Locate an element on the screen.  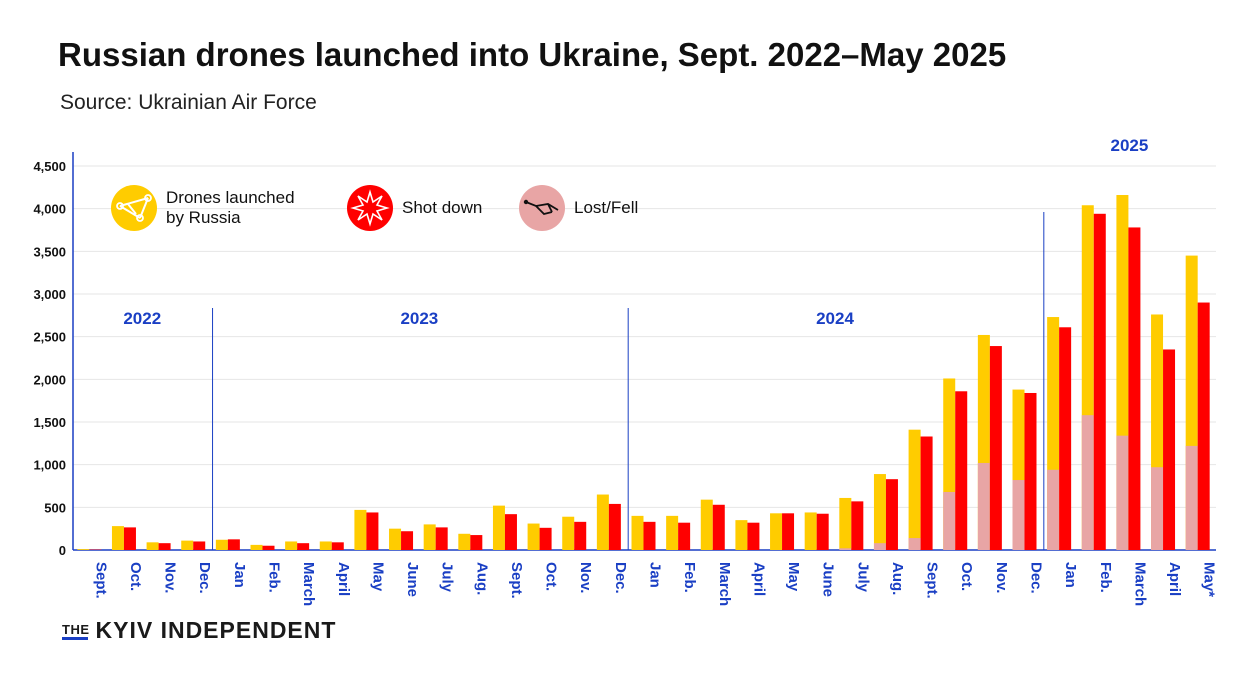
year-label: 2025 is located at coordinates (1129, 145).